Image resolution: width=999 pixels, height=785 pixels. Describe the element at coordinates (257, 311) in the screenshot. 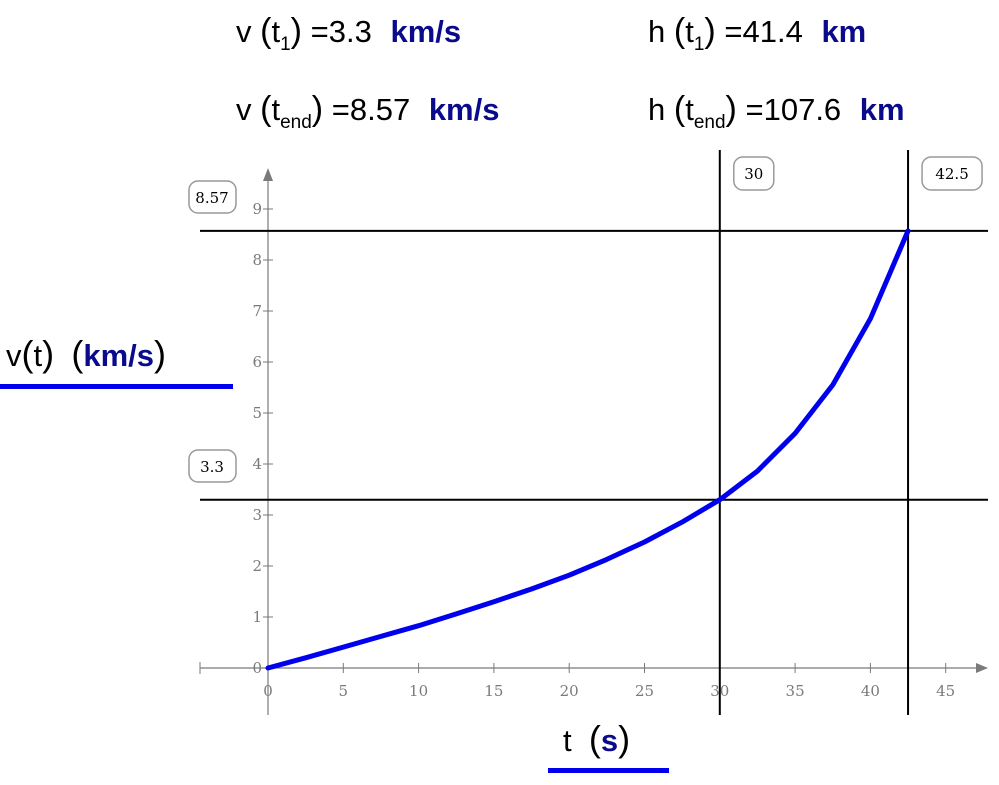

I see `y-tick-label: 7` at that location.